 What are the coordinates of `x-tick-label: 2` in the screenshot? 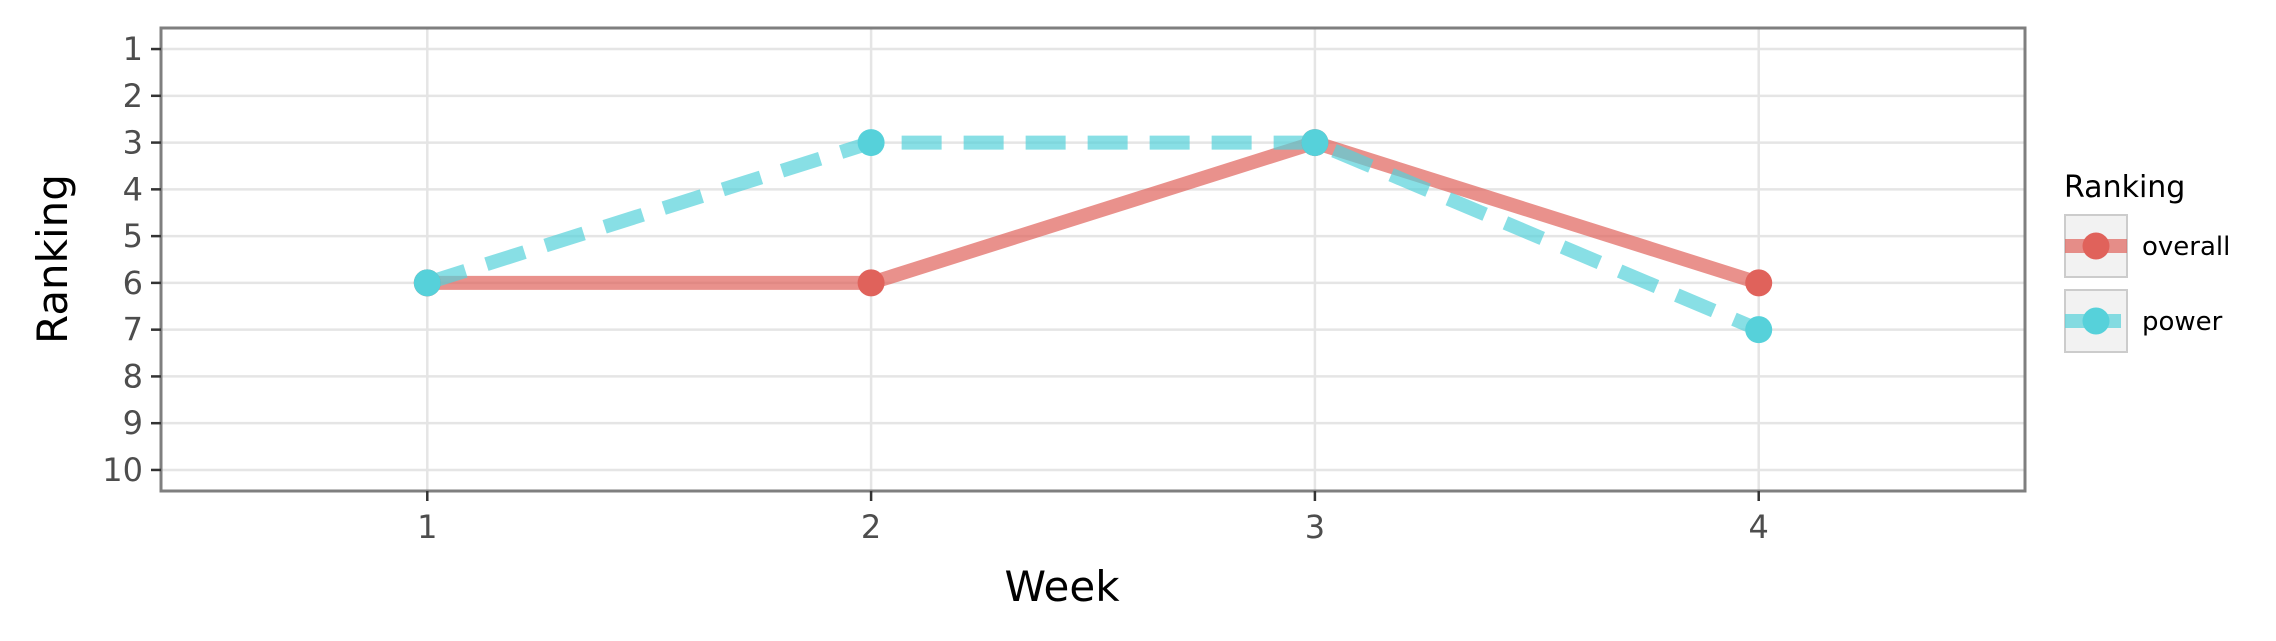 It's located at (871, 527).